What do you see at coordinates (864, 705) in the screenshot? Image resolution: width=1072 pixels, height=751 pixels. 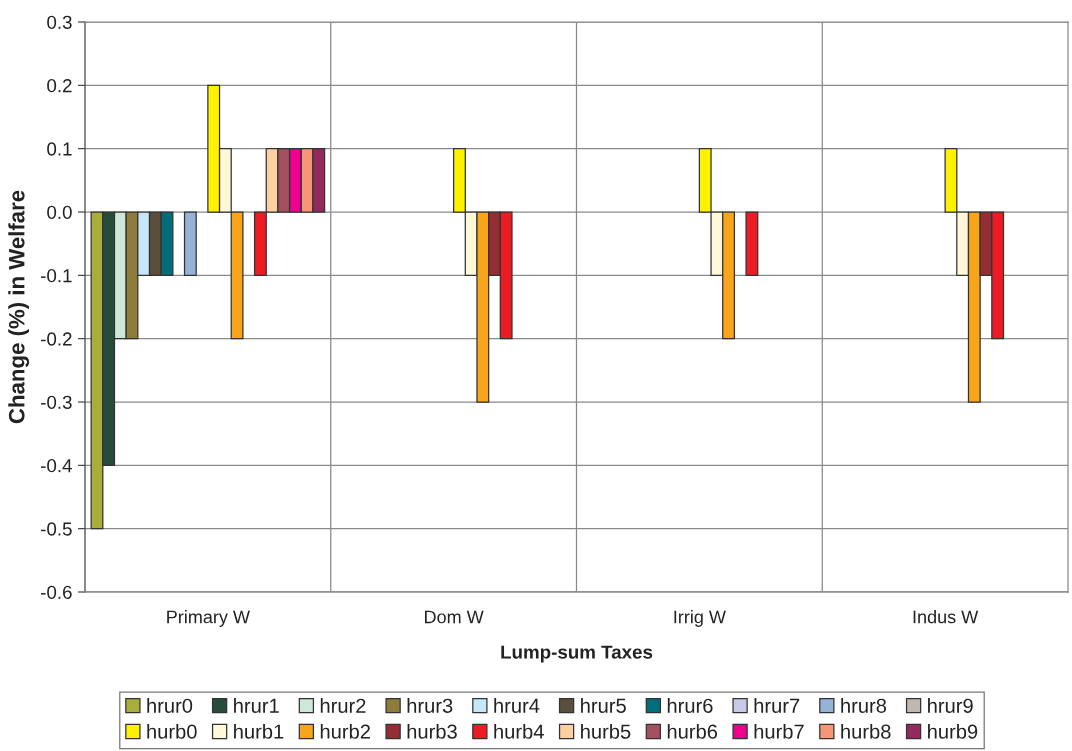 I see `legend-label: hrur8` at bounding box center [864, 705].